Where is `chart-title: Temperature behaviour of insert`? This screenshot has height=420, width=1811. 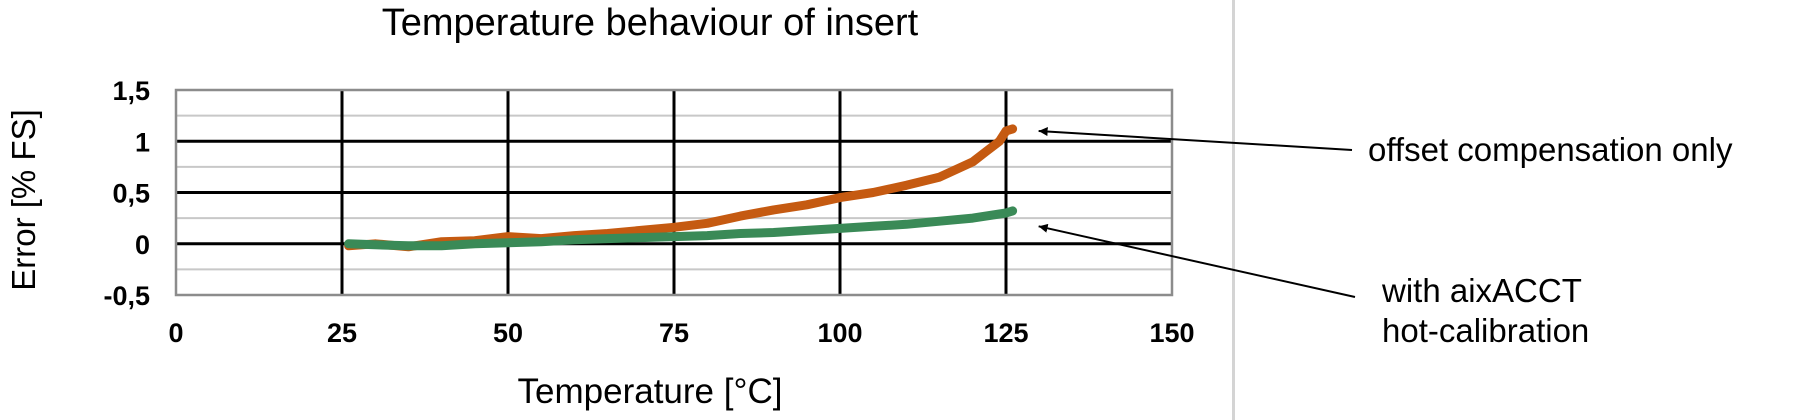
chart-title: Temperature behaviour of insert is located at coordinates (650, 23).